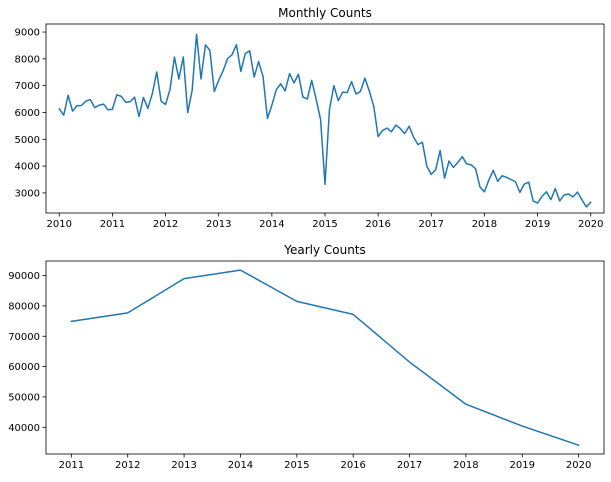 The image size is (611, 482). Describe the element at coordinates (24, 337) in the screenshot. I see `y-tick-label: 70000` at that location.